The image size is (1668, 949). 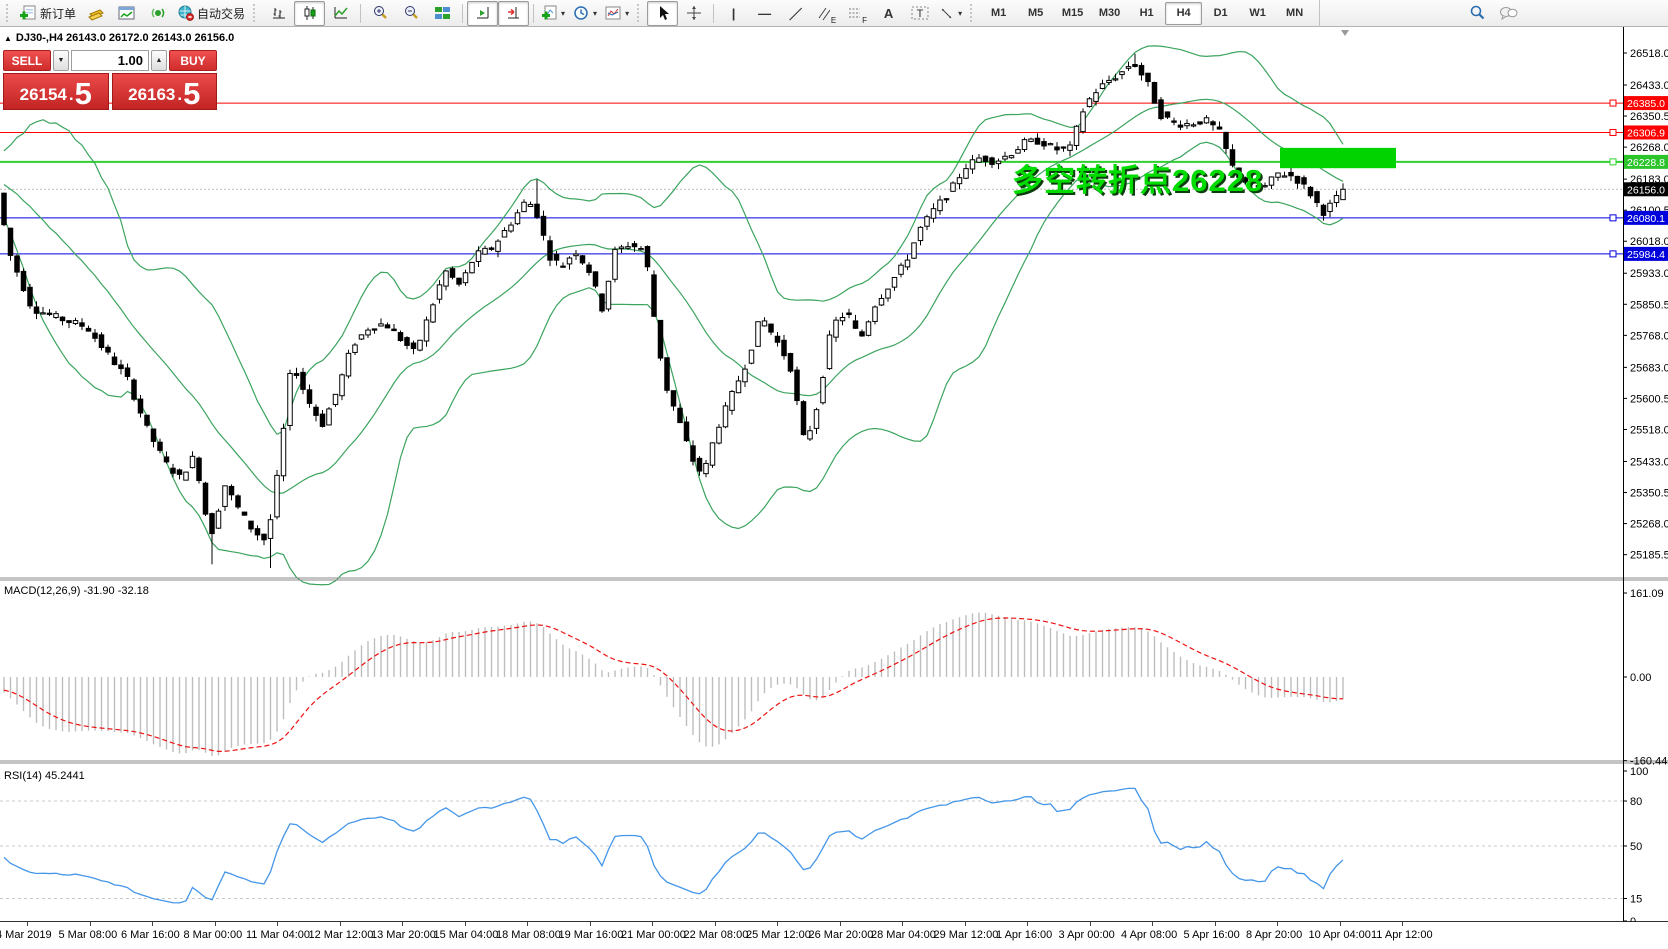 What do you see at coordinates (1402, 935) in the screenshot?
I see `time-axis-label: 11 Apr 12:00` at bounding box center [1402, 935].